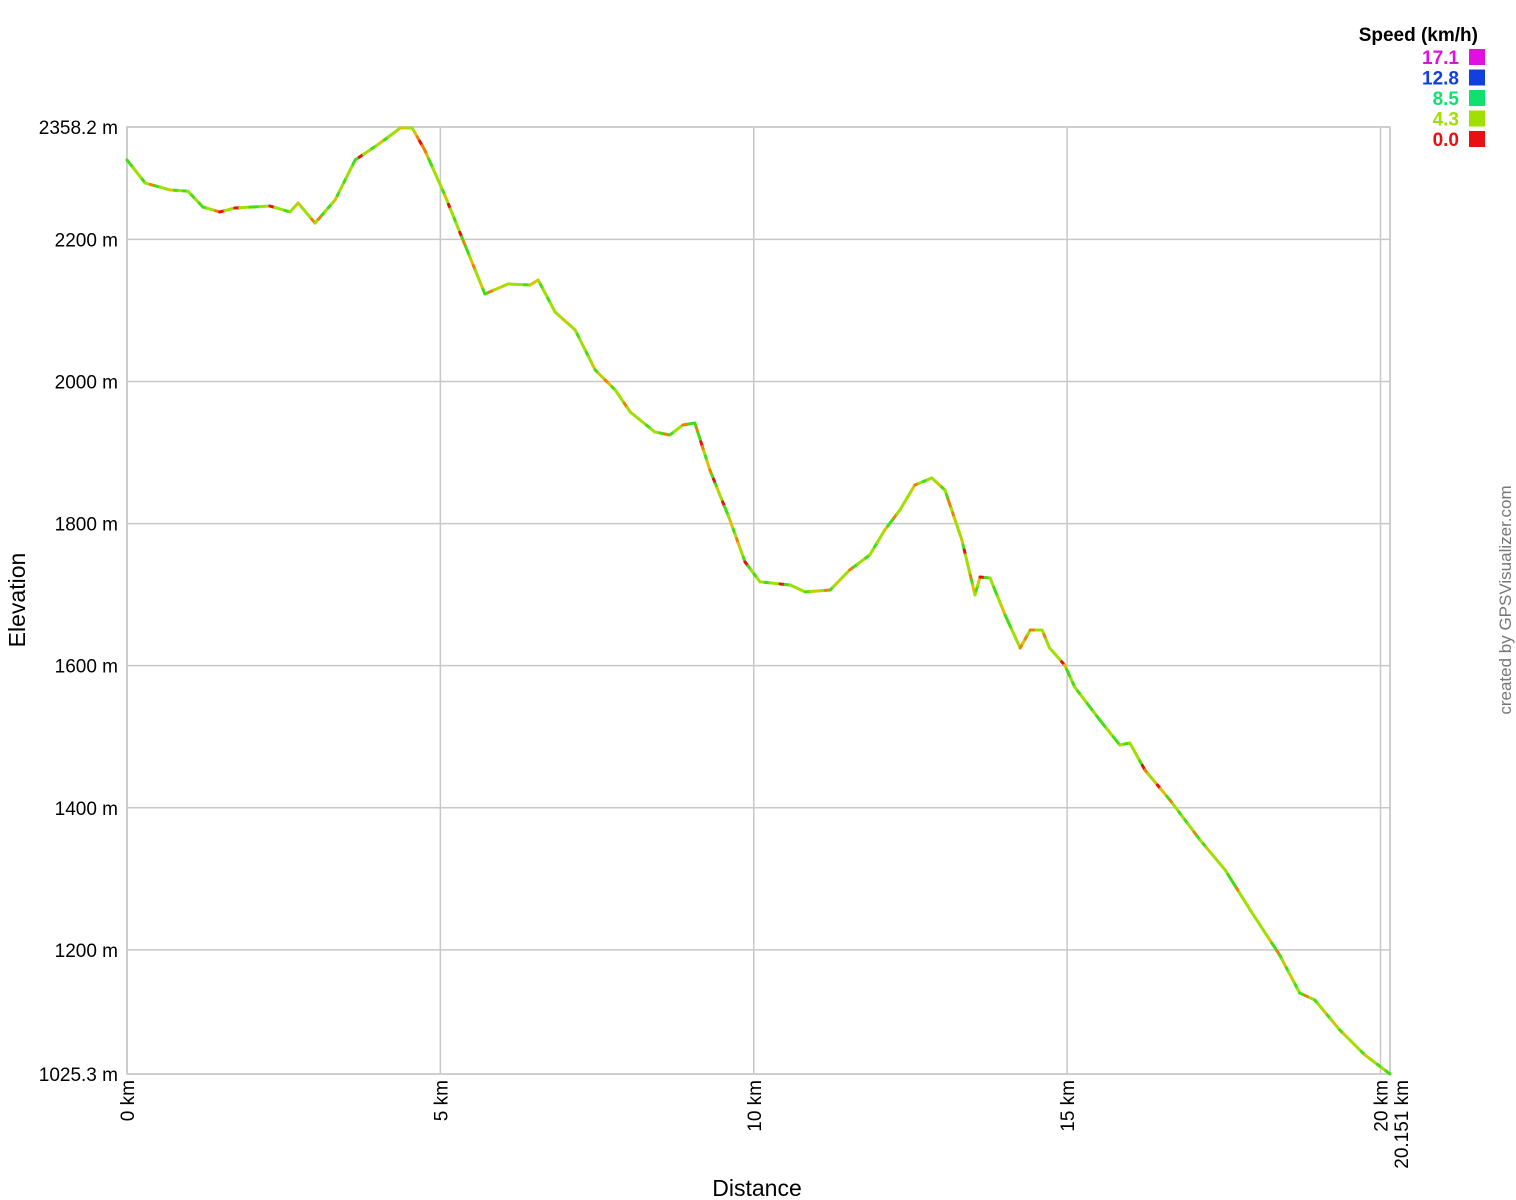  I want to click on legend-label: 8.5, so click(1446, 99).